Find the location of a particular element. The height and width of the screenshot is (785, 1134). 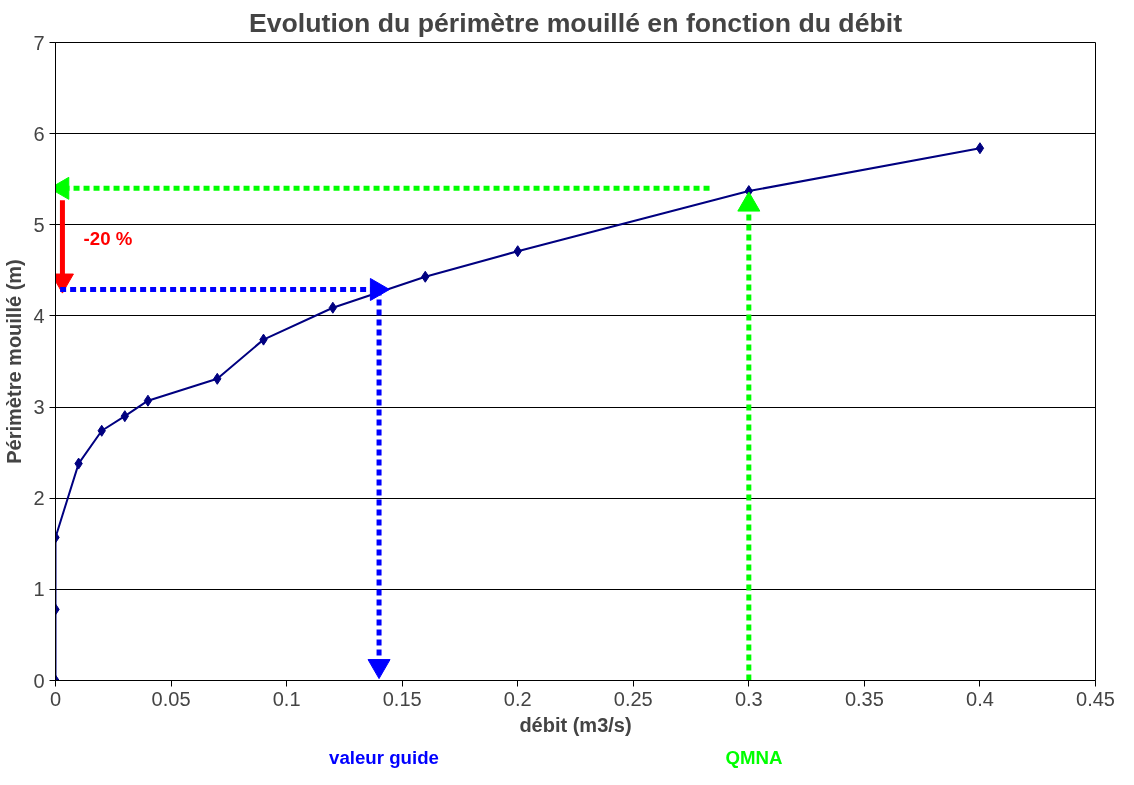

annotation: -20 % is located at coordinates (108, 238).